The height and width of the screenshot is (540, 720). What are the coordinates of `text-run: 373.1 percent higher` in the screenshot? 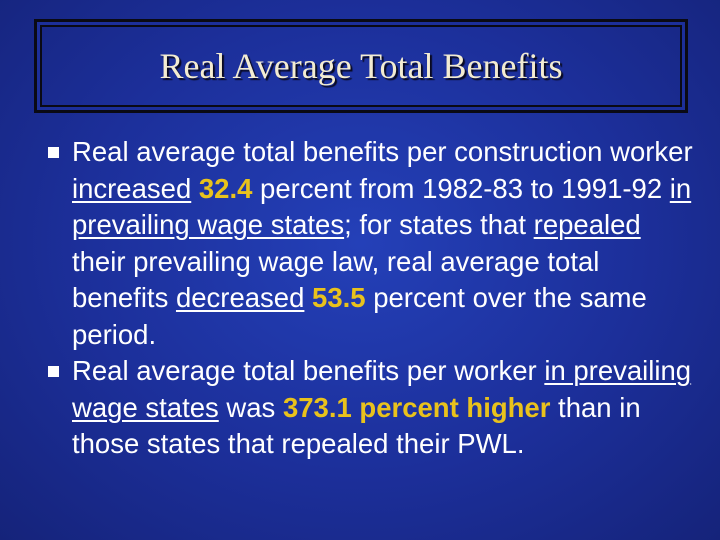 It's located at (416, 407).